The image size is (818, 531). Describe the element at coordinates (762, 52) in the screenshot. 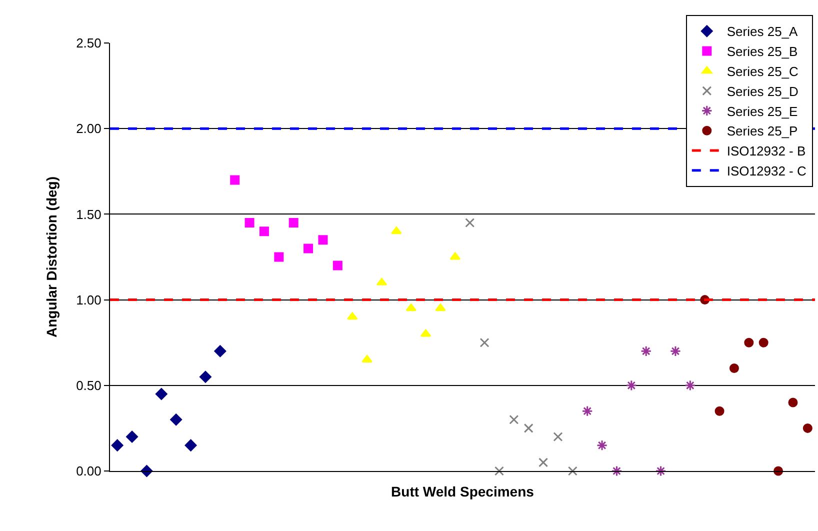

I see `legend-label: Series 25_B` at that location.